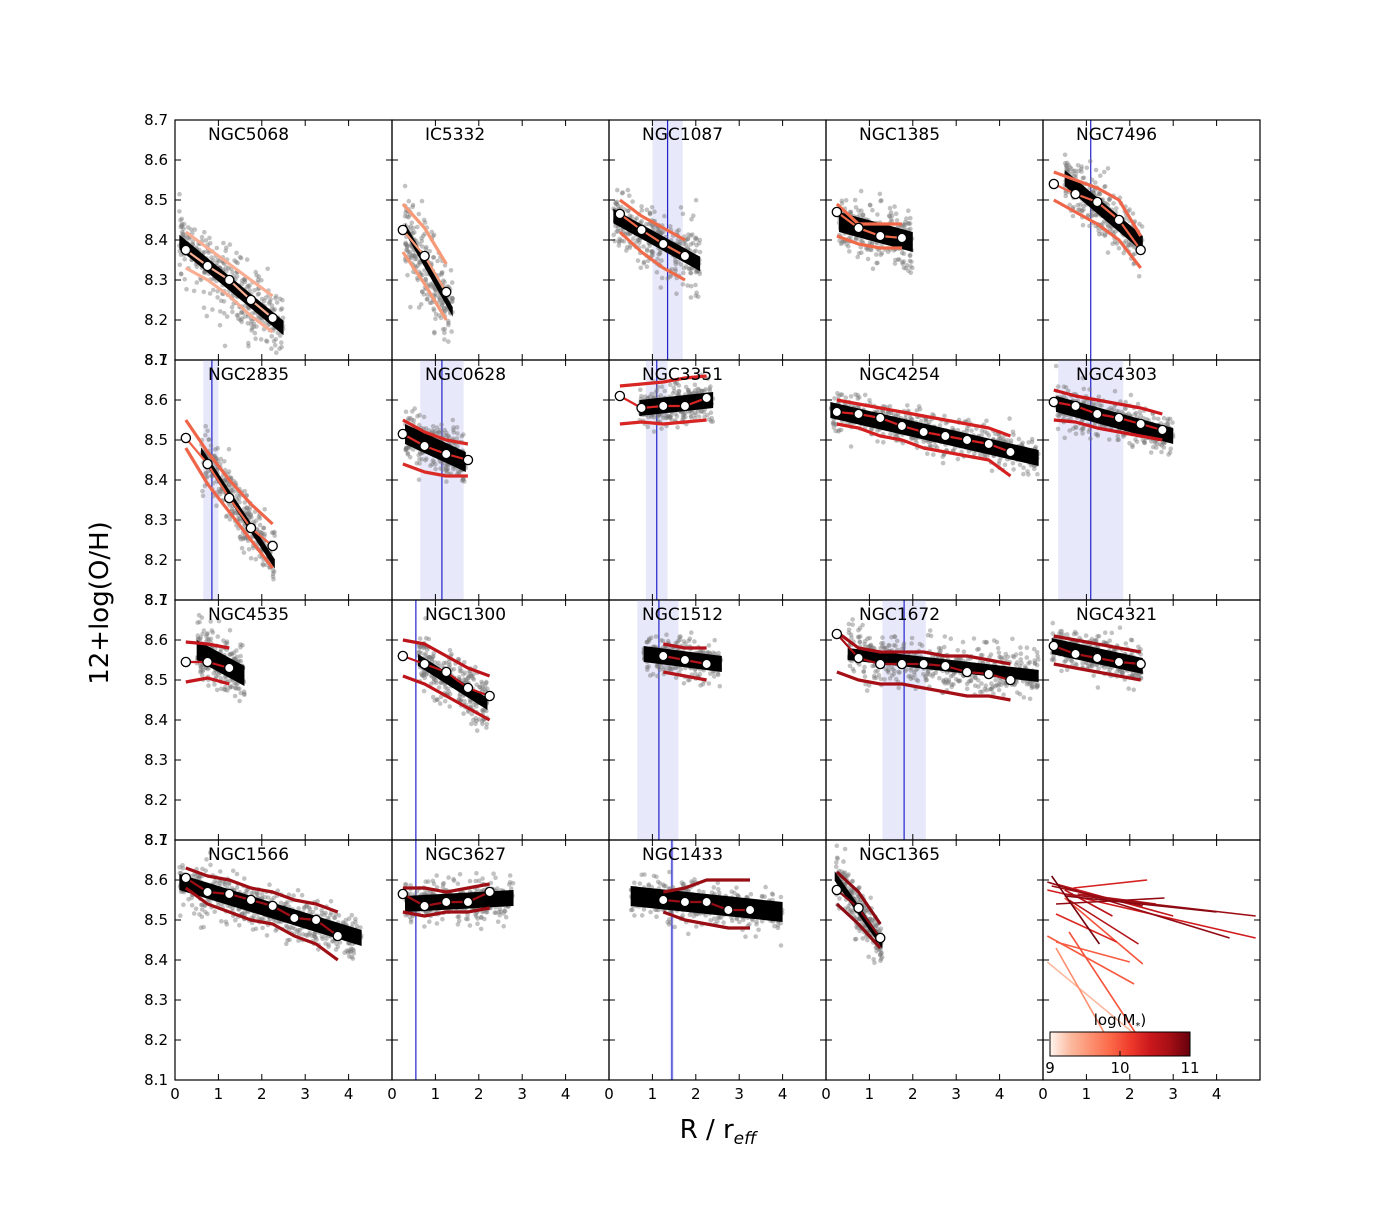 This screenshot has width=1400, height=1205. What do you see at coordinates (156, 200) in the screenshot?
I see `y-tick-label: 8.5` at bounding box center [156, 200].